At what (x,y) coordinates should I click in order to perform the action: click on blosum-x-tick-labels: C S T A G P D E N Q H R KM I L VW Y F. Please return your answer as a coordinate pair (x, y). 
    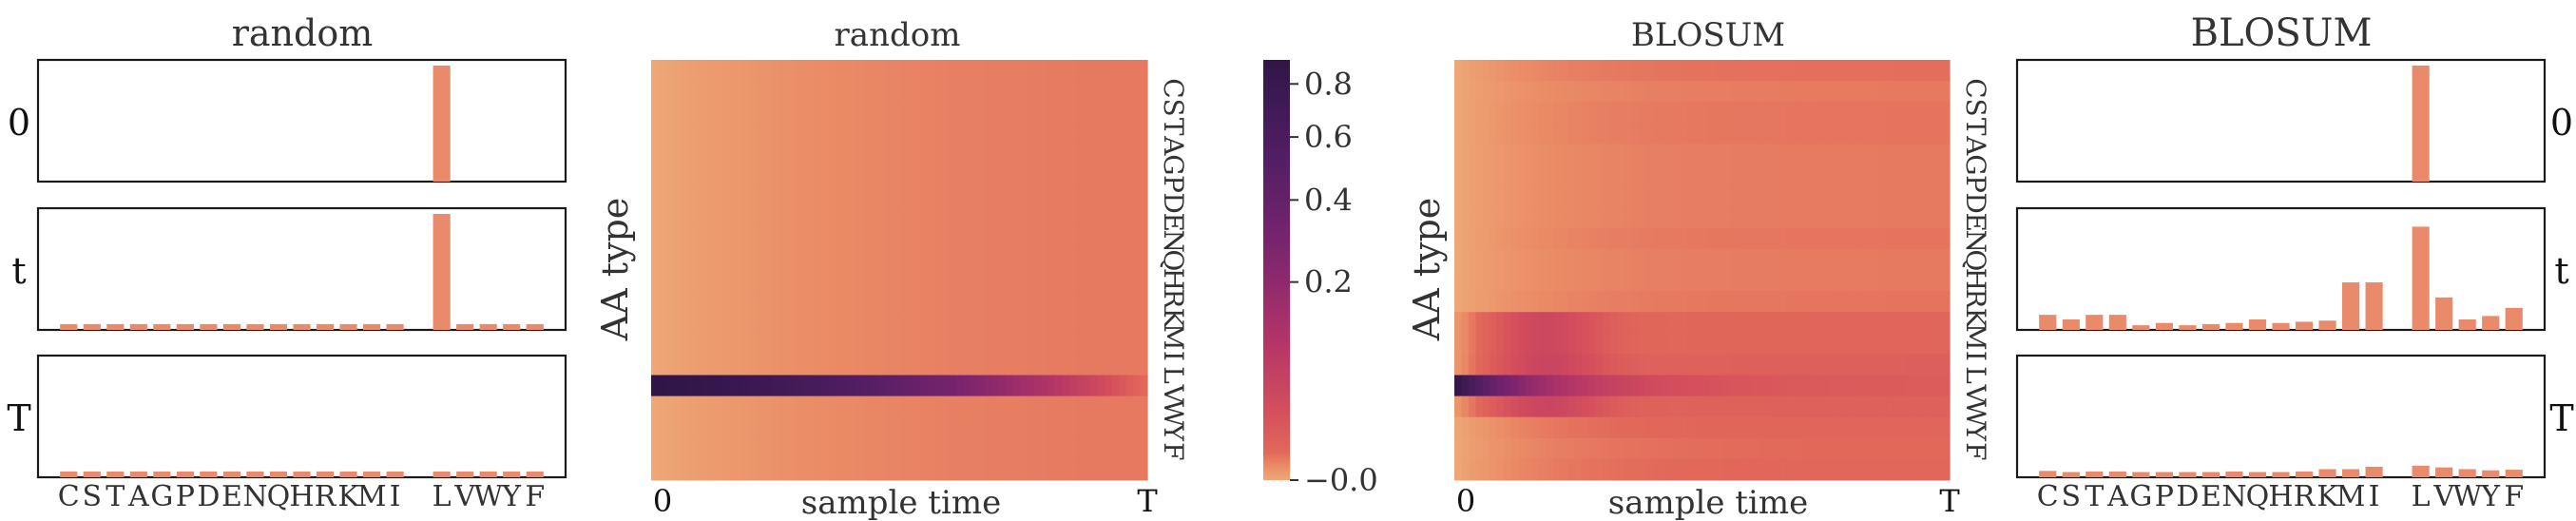
    Looking at the image, I should click on (2280, 497).